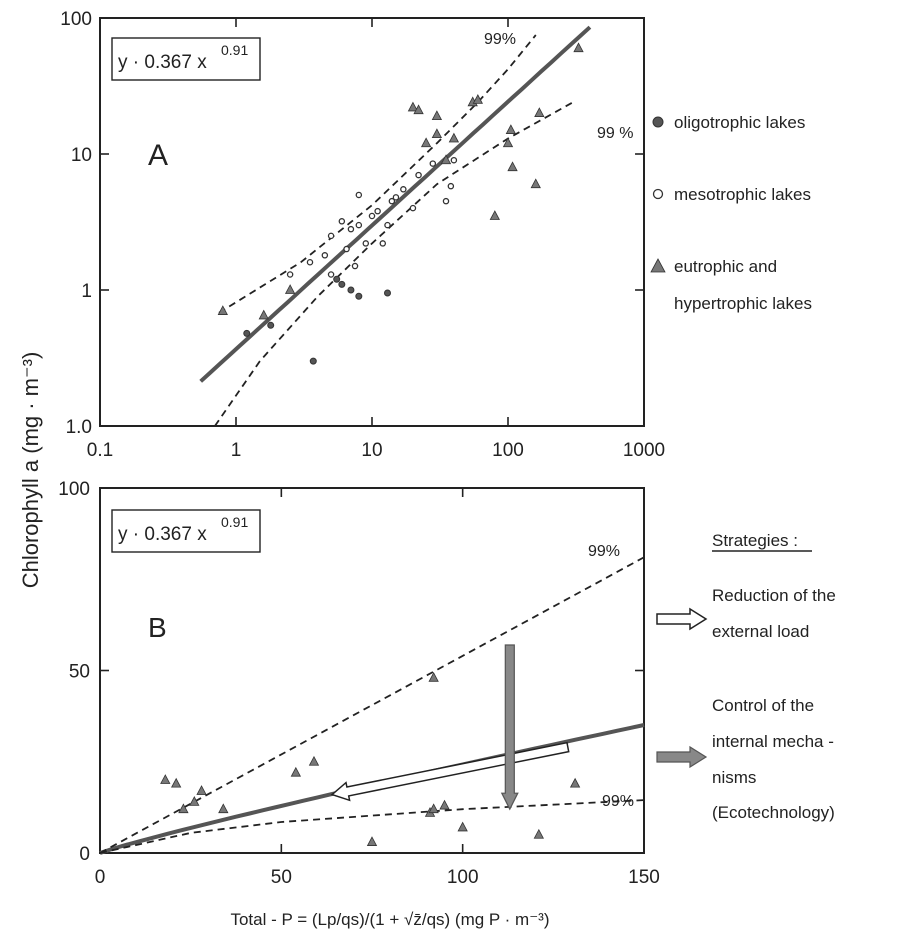 This screenshot has width=910, height=942. What do you see at coordinates (604, 551) in the screenshot?
I see `panel-b-annotation-upper: 99%` at bounding box center [604, 551].